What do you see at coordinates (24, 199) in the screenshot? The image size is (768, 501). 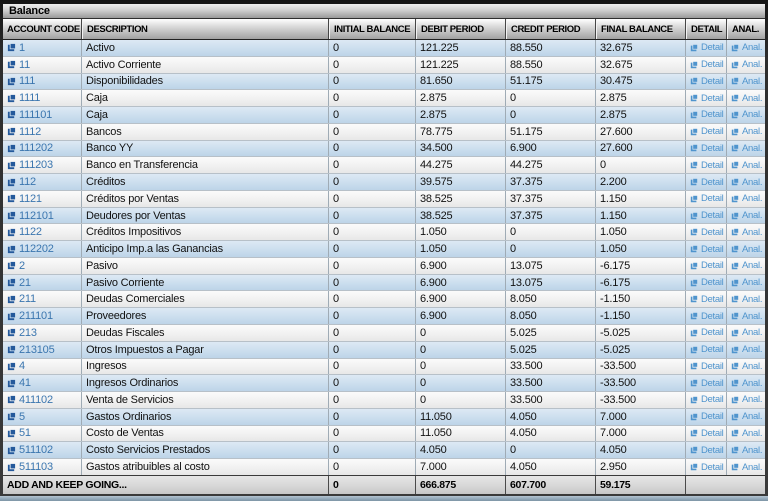 I see `account-code-link: 1121` at bounding box center [24, 199].